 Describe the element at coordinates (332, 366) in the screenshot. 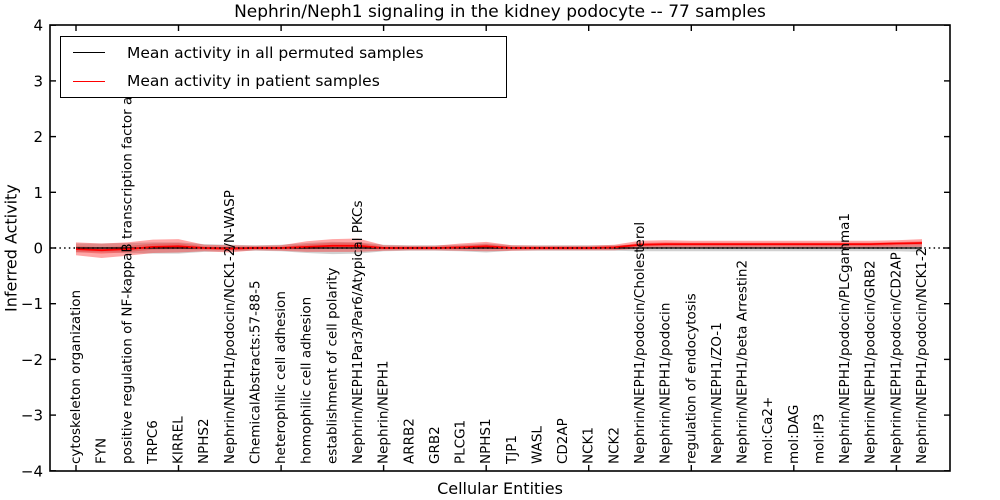

I see `x-category-label: establishment of cell polarity` at that location.